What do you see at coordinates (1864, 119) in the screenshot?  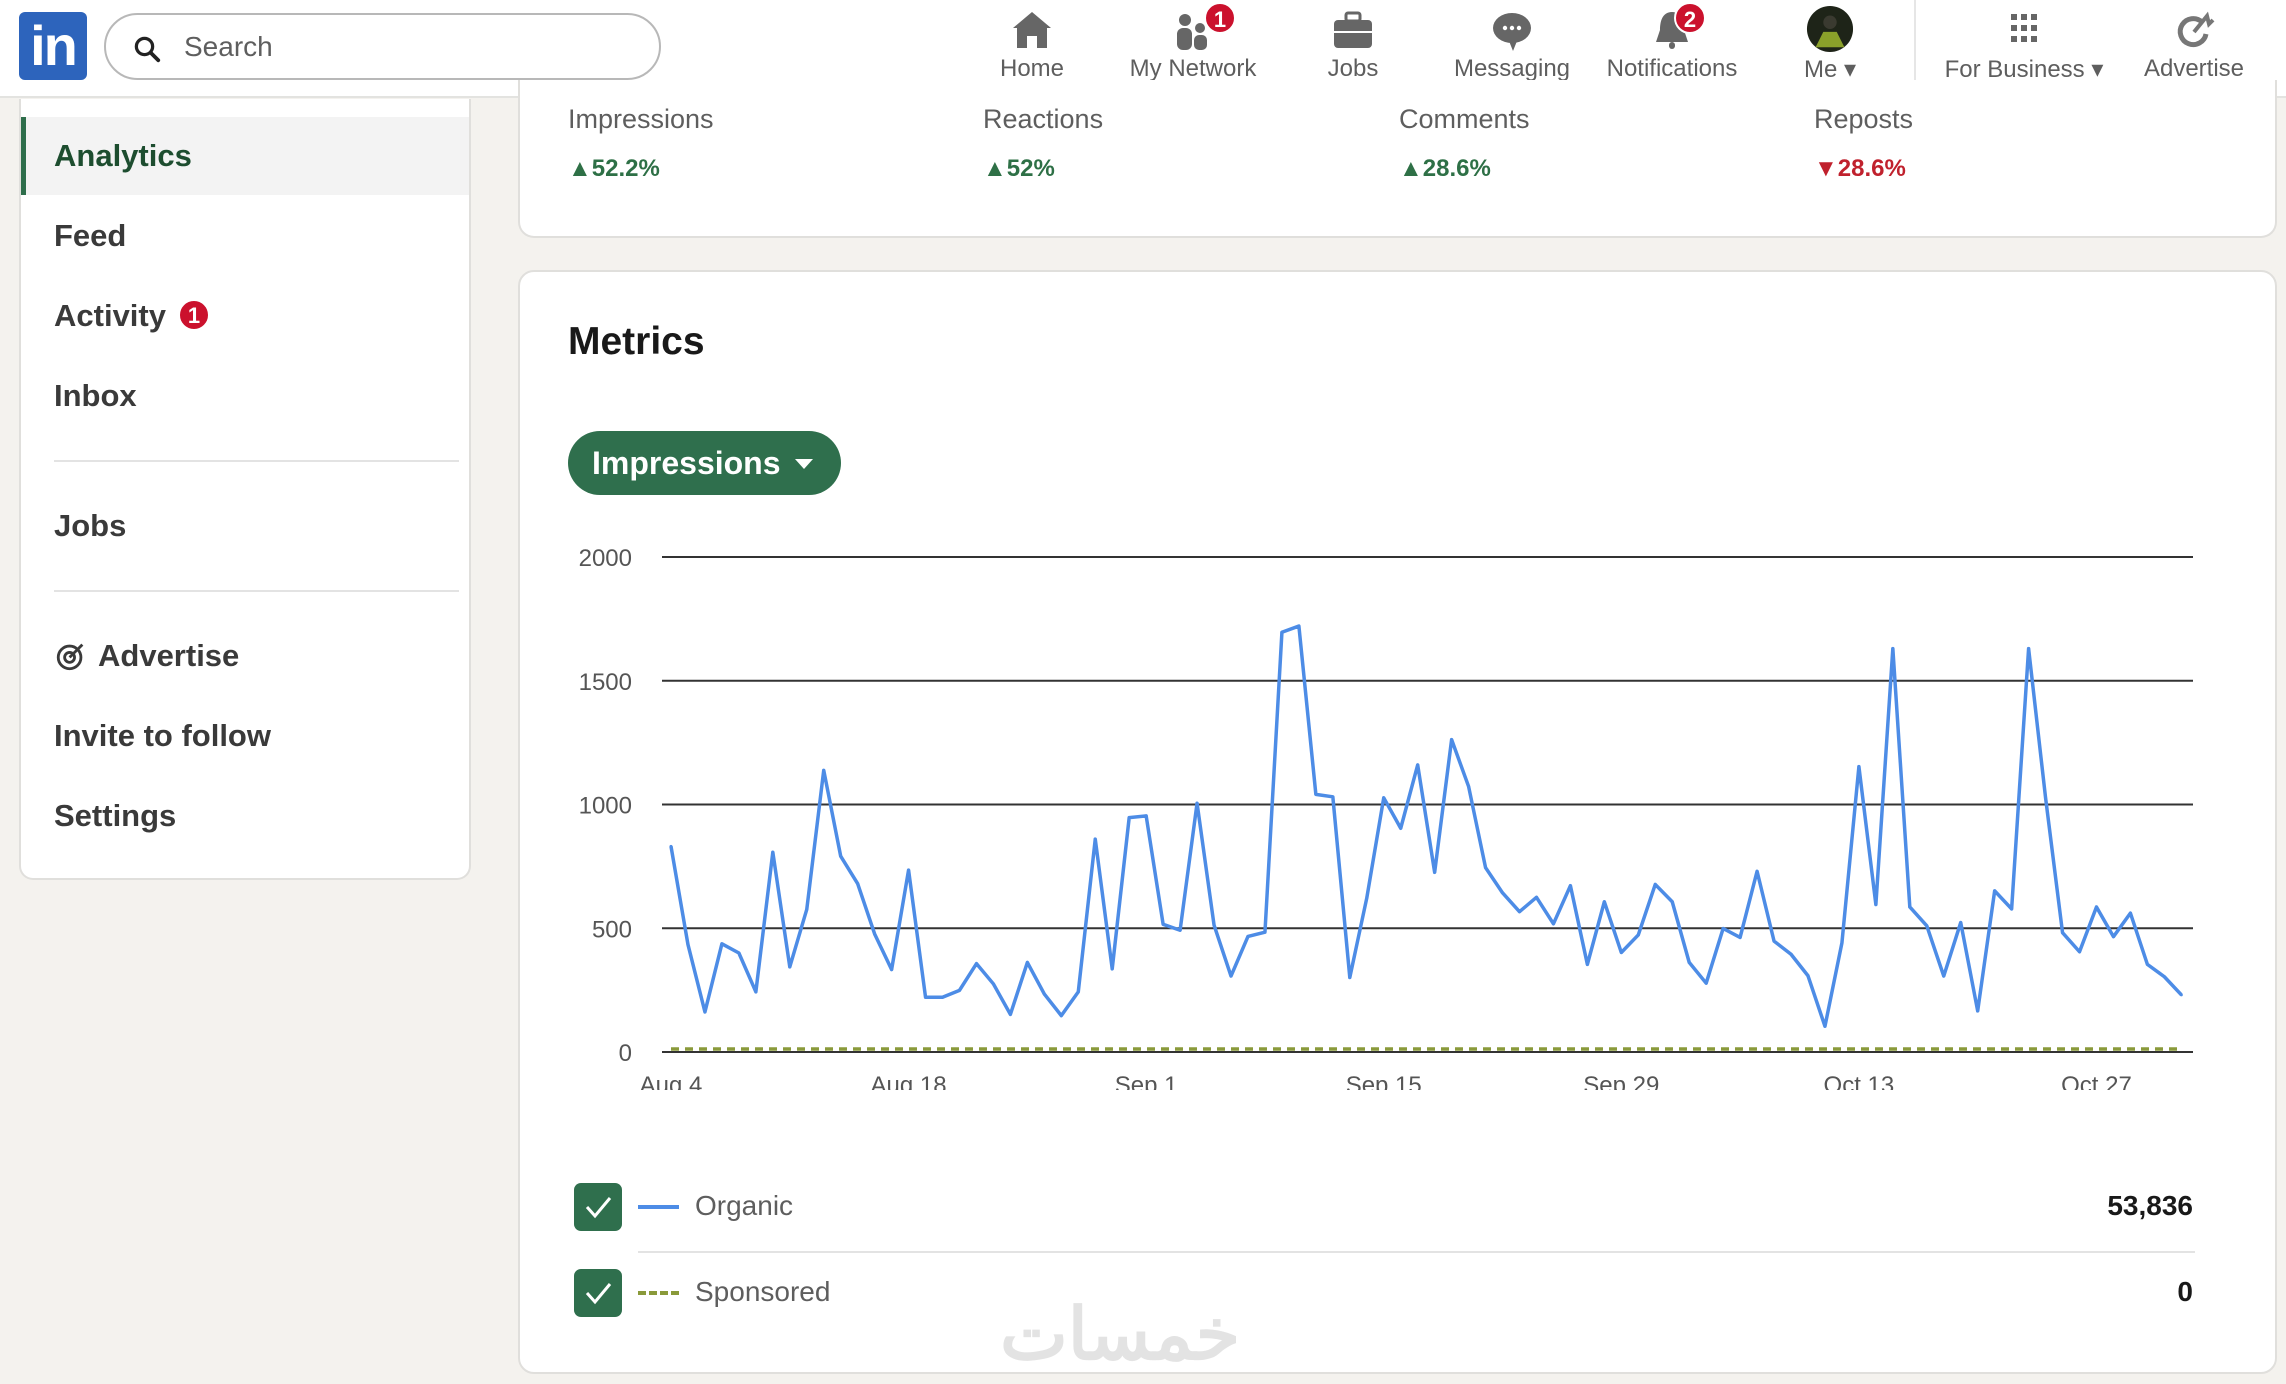 I see `stat-label: Reposts` at bounding box center [1864, 119].